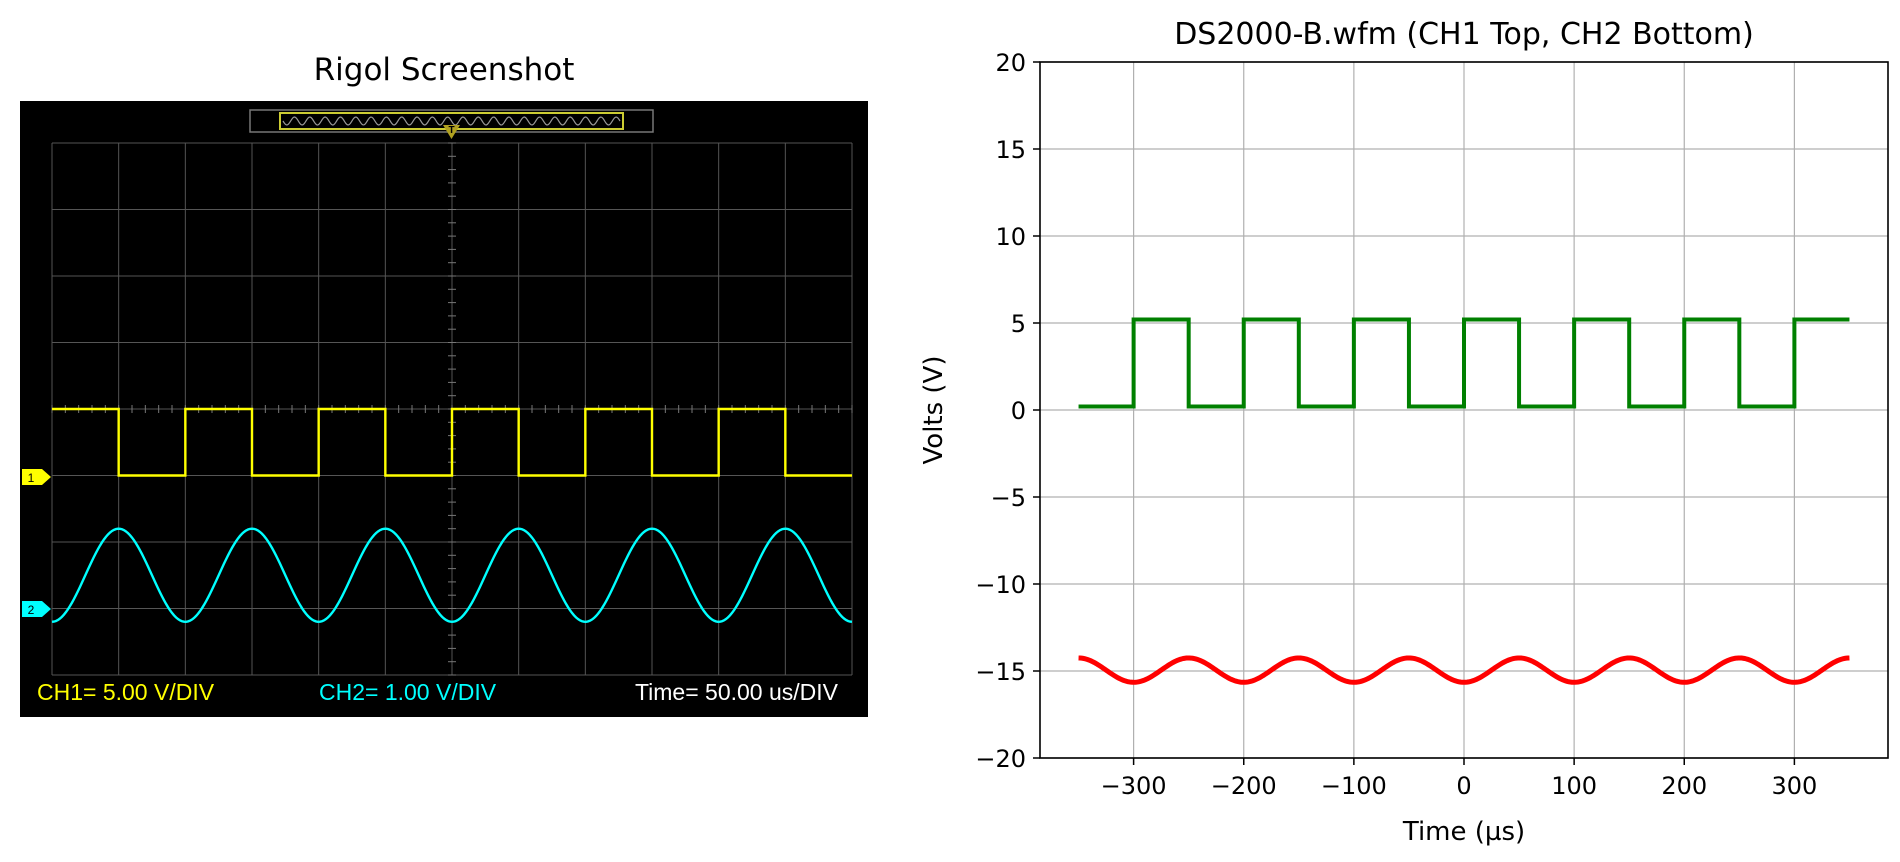 This screenshot has width=1900, height=862. What do you see at coordinates (444, 70) in the screenshot?
I see `scope-panel-title: Rigol Screenshot` at bounding box center [444, 70].